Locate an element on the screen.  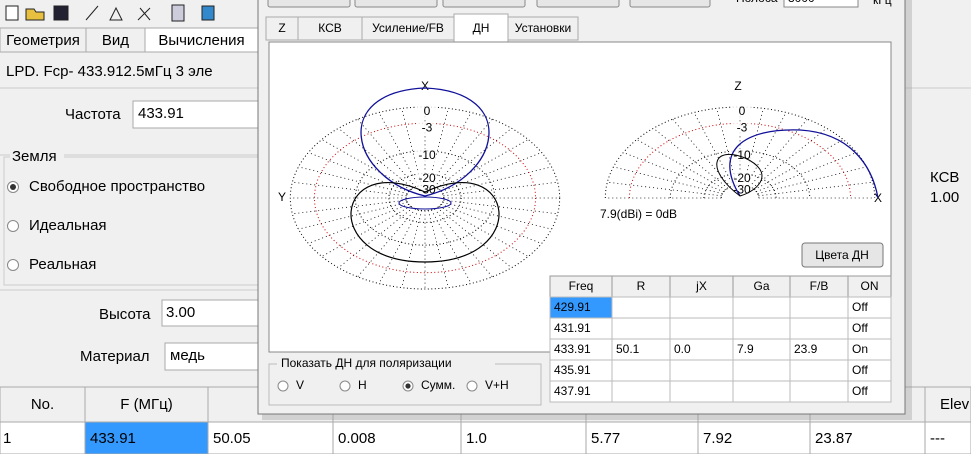
axis-label: X is located at coordinates (425, 86).